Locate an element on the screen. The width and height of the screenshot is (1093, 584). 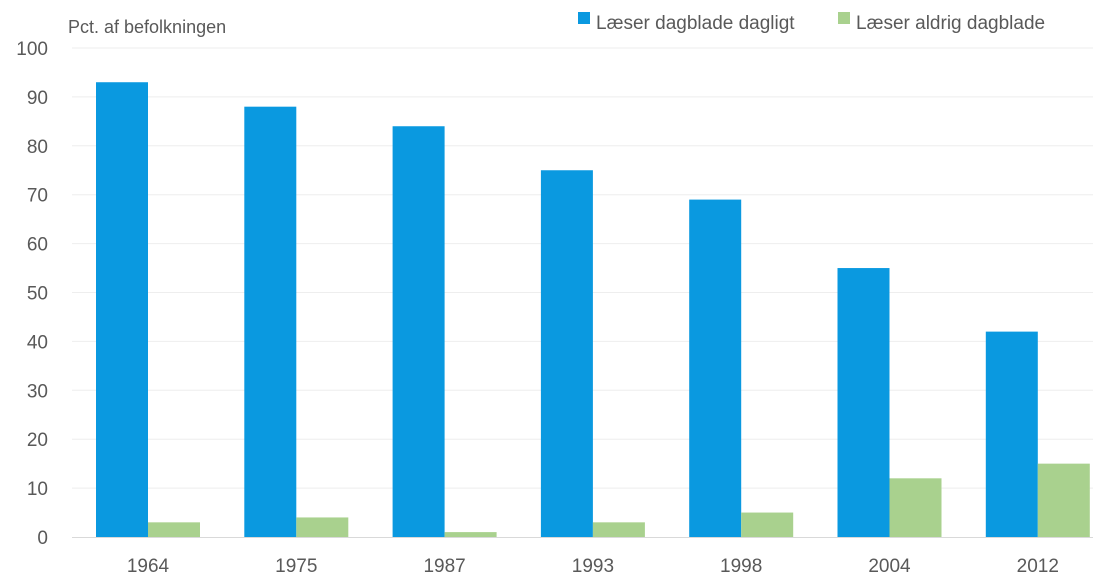
x-tick-label-1993: 1993 is located at coordinates (593, 566).